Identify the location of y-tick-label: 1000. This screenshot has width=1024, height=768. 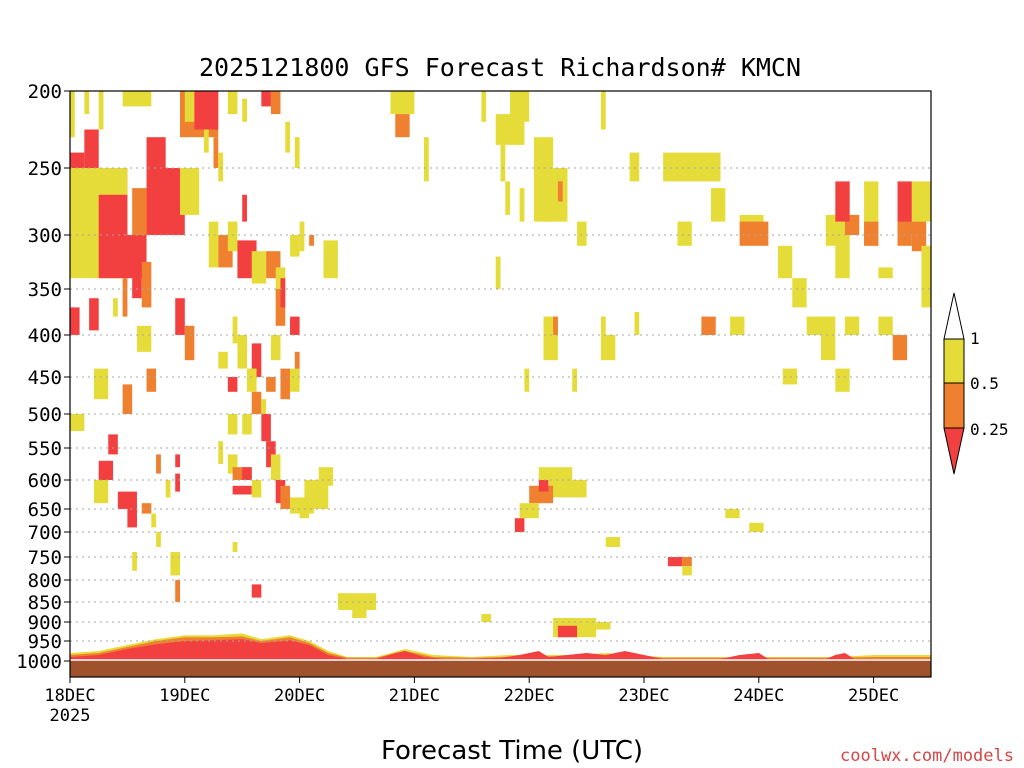
(39, 662).